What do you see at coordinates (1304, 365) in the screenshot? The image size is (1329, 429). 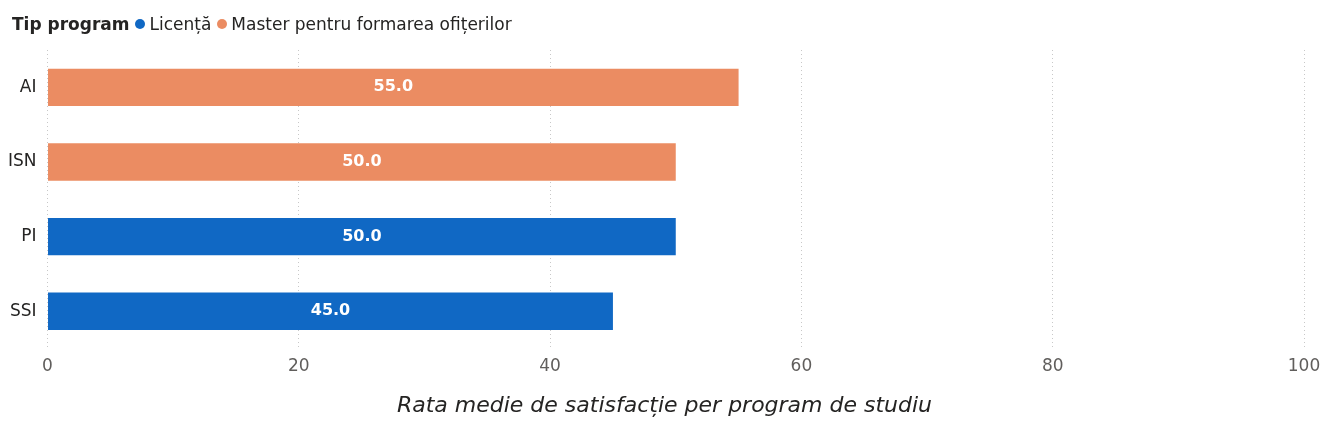 I see `x-tick-label: 100` at bounding box center [1304, 365].